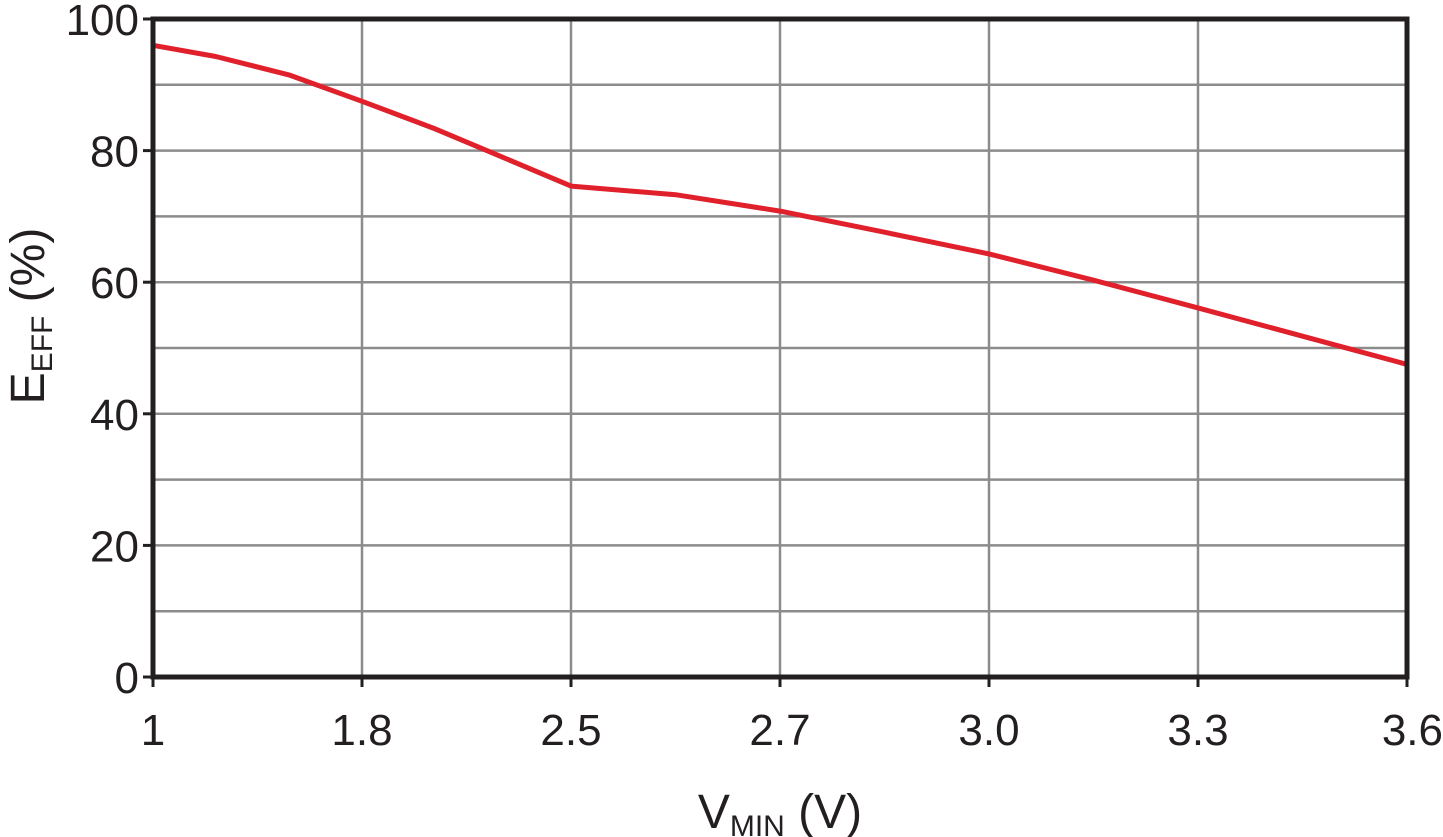 Image resolution: width=1443 pixels, height=837 pixels. Describe the element at coordinates (114, 546) in the screenshot. I see `y-tick-label: 20` at that location.